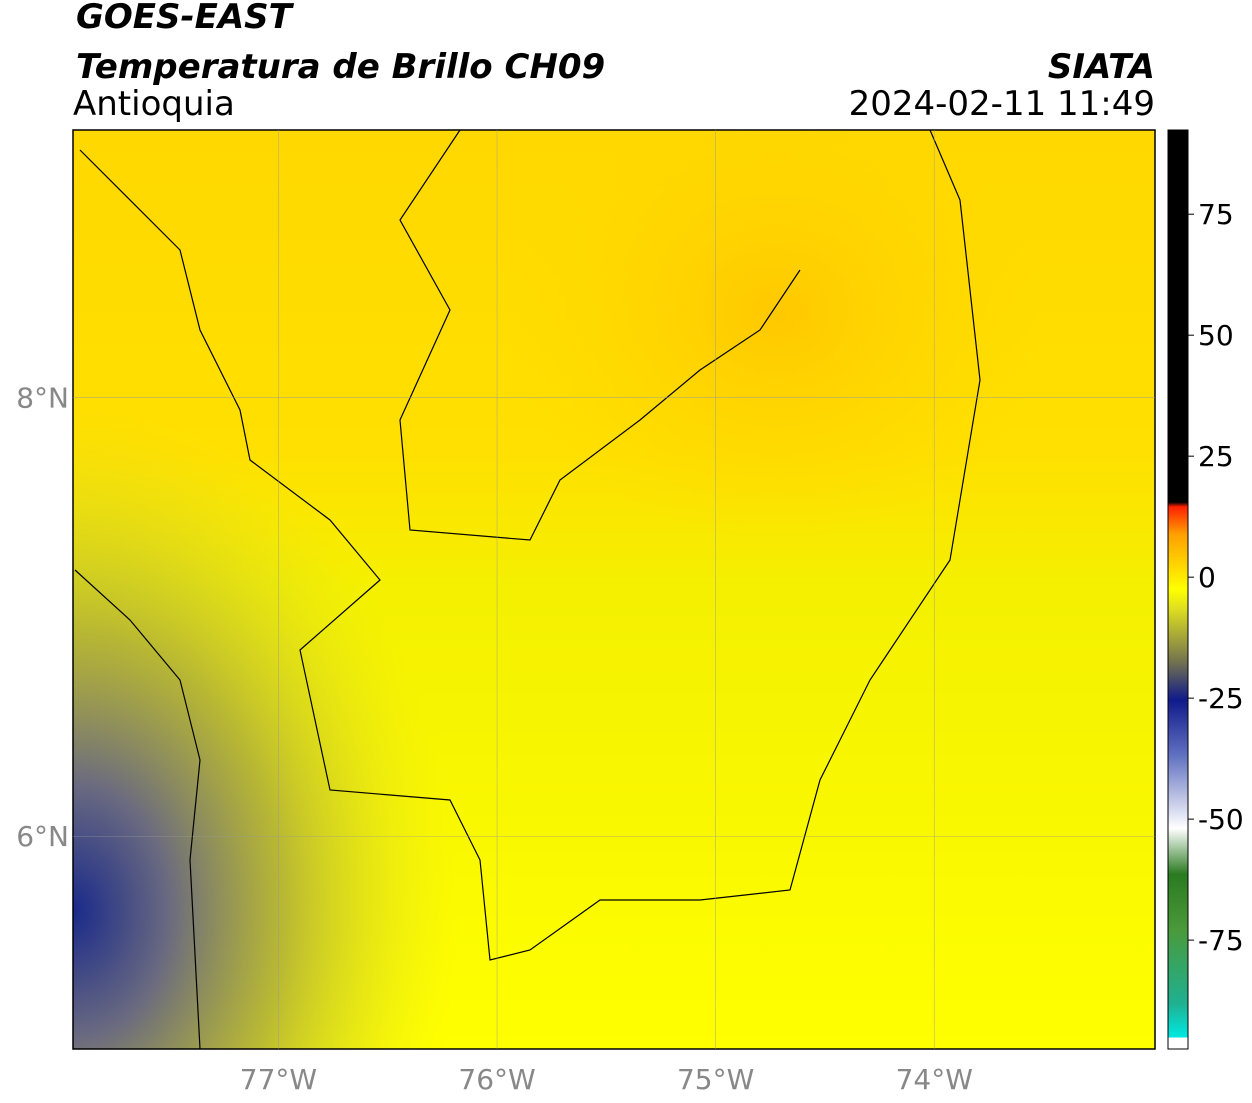  I want to click on colorbar-tick-label: -75, so click(1221, 940).